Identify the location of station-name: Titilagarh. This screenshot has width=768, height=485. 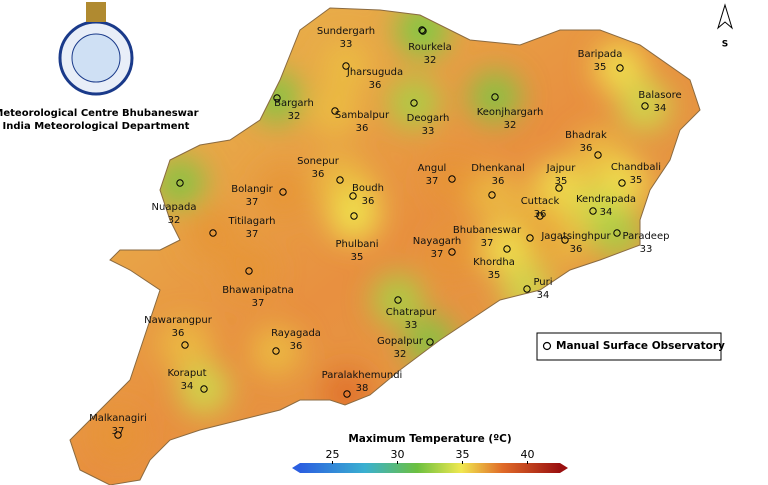
(252, 221).